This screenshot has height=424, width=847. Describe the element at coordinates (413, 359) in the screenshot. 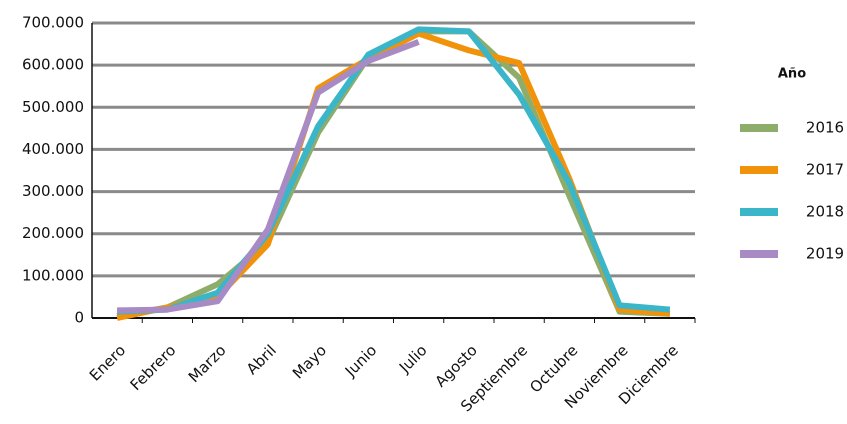

I see `x-tick-label: Julio` at that location.